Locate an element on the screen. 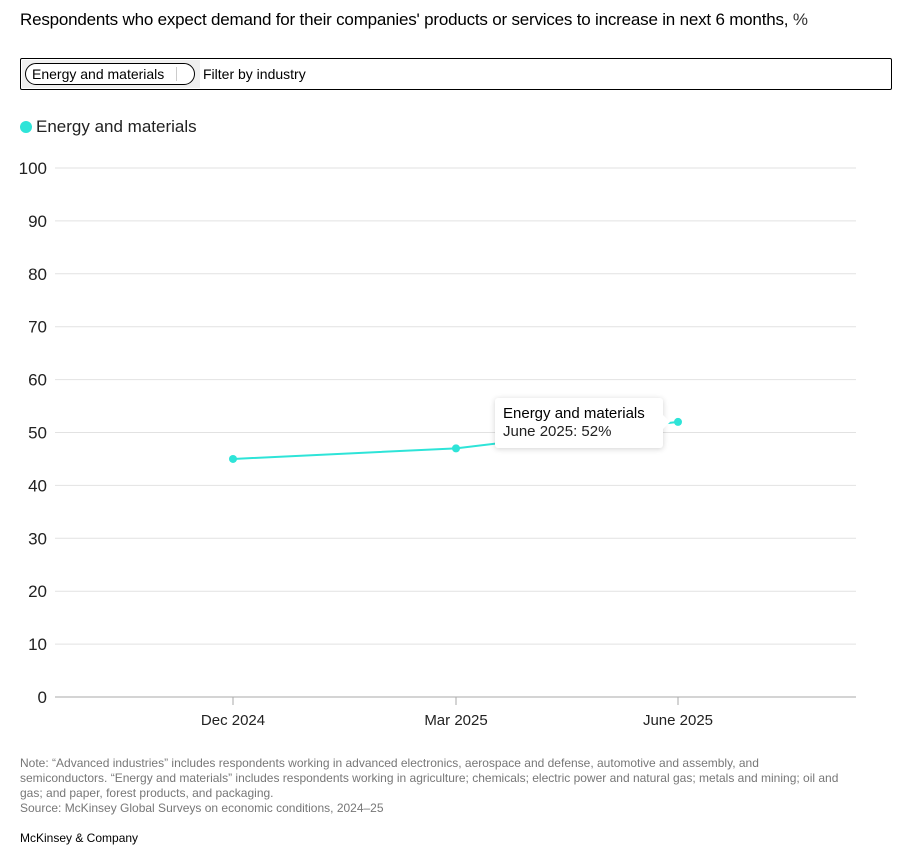  selected-industry-chip: Energy and materials is located at coordinates (110, 74).